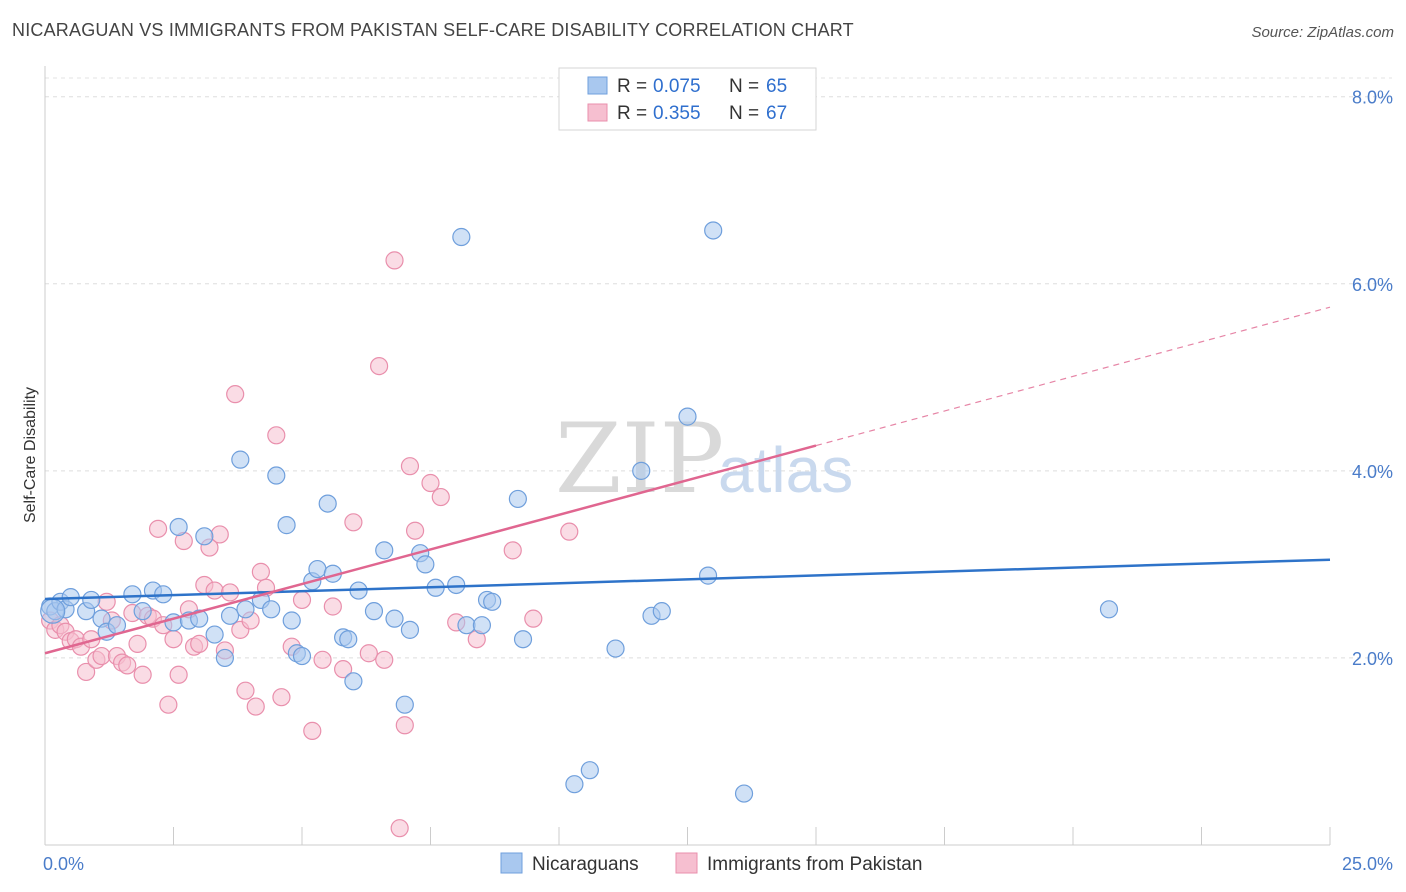 Image resolution: width=1406 pixels, height=892 pixels. I want to click on top-legend: R = 0.075 N = 65 R = 0.355 N = 67, so click(687, 99).